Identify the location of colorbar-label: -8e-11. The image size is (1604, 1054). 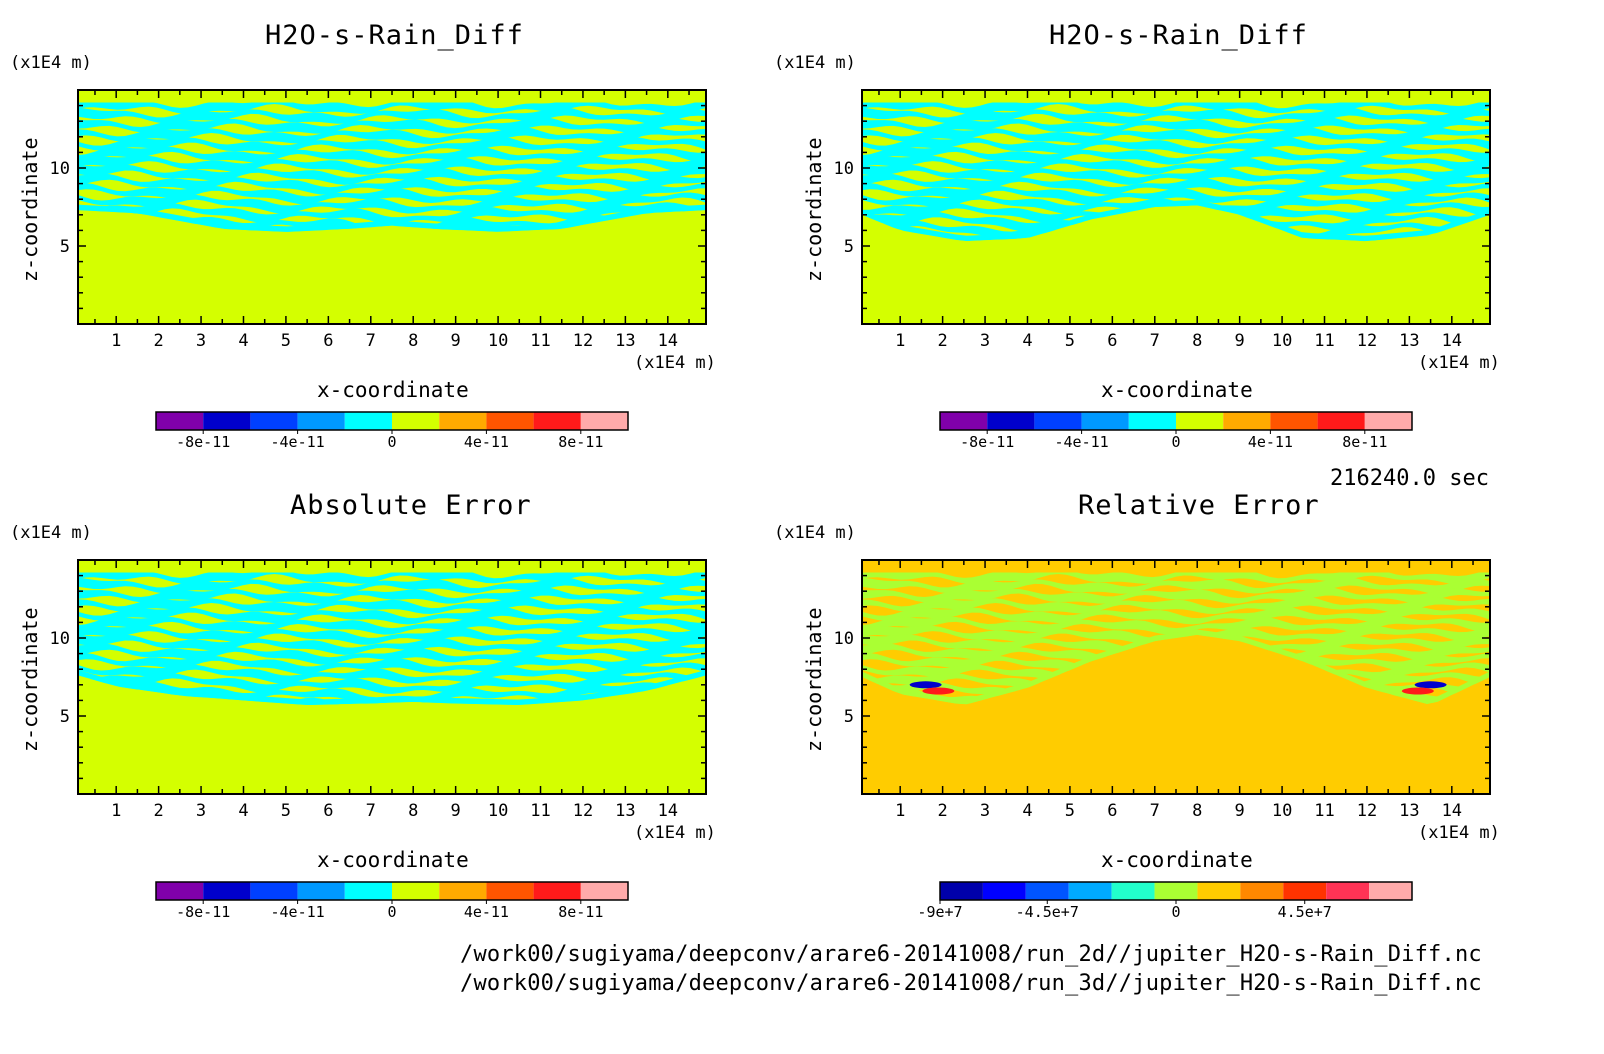
(203, 442).